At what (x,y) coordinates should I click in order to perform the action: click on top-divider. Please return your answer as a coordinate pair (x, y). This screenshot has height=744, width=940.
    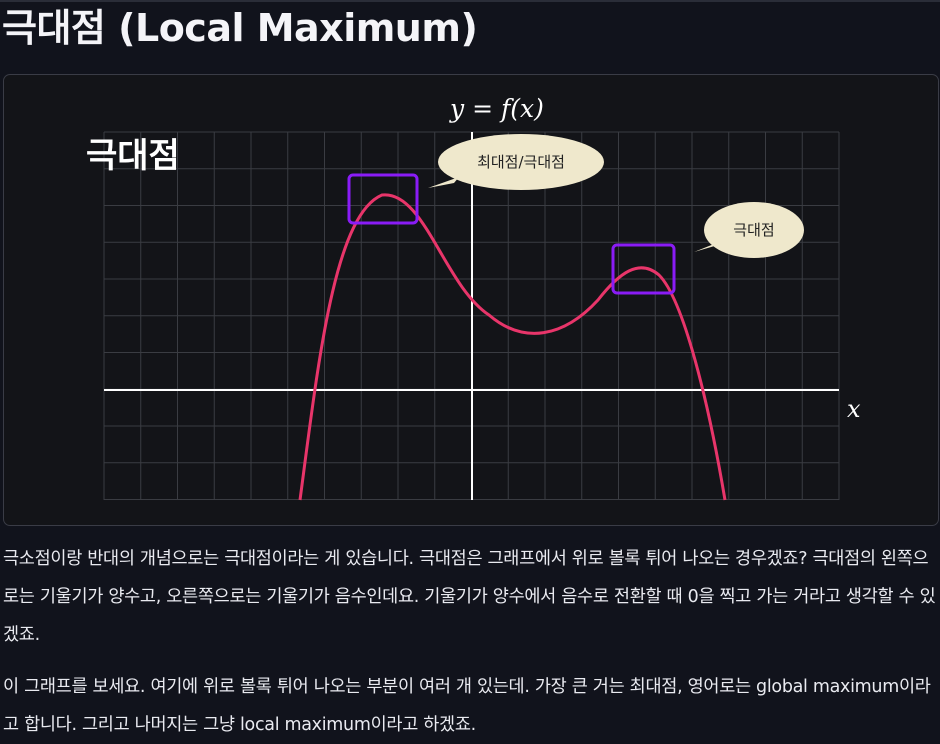
    Looking at the image, I should click on (470, 1).